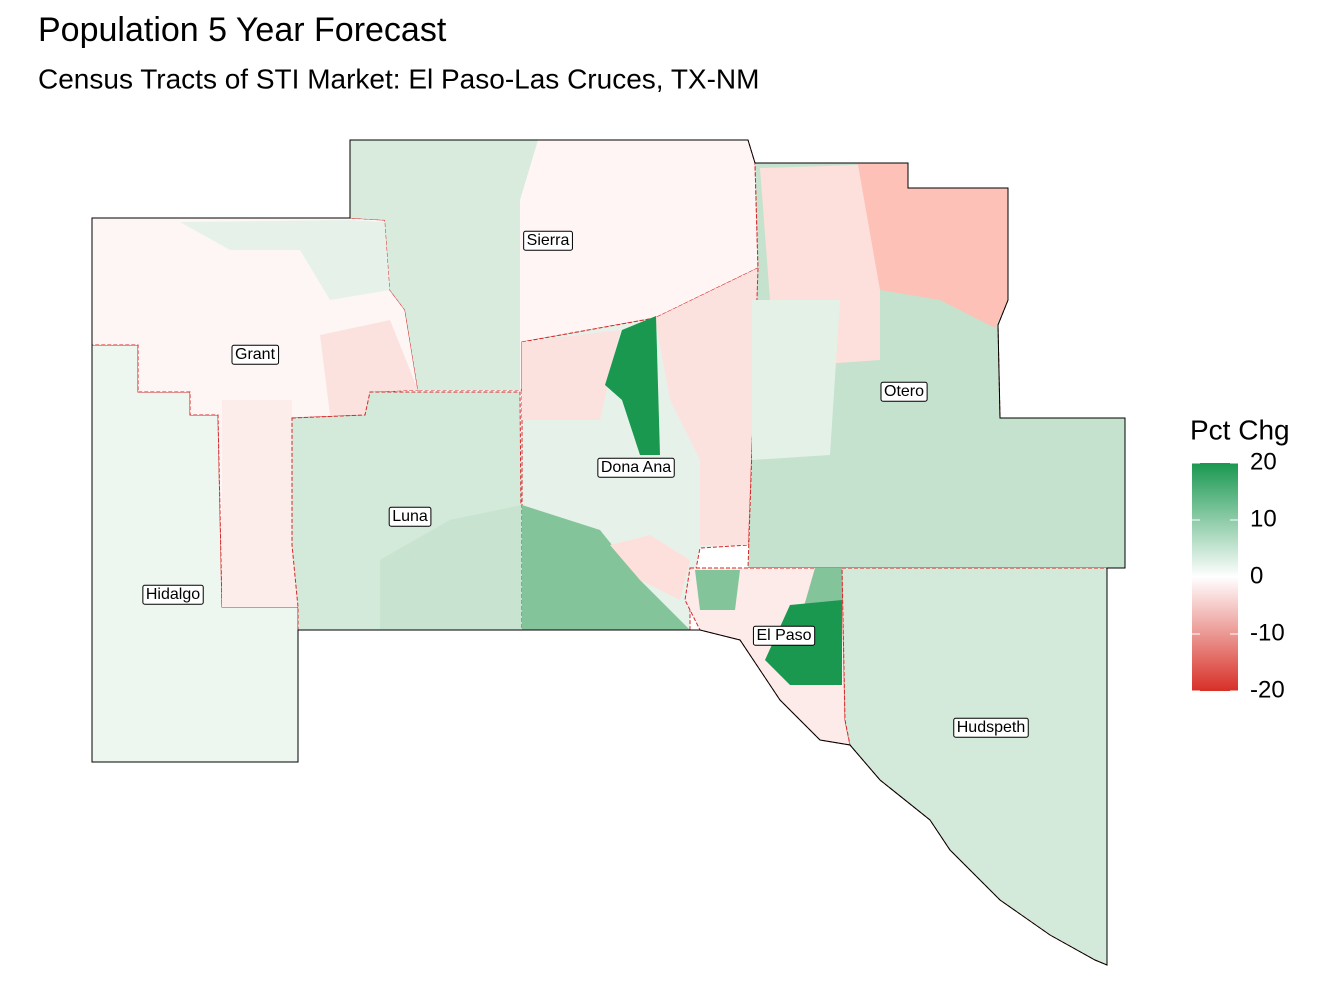 This screenshot has width=1344, height=1008. Describe the element at coordinates (444, 265) in the screenshot. I see `sierra-tract` at that location.